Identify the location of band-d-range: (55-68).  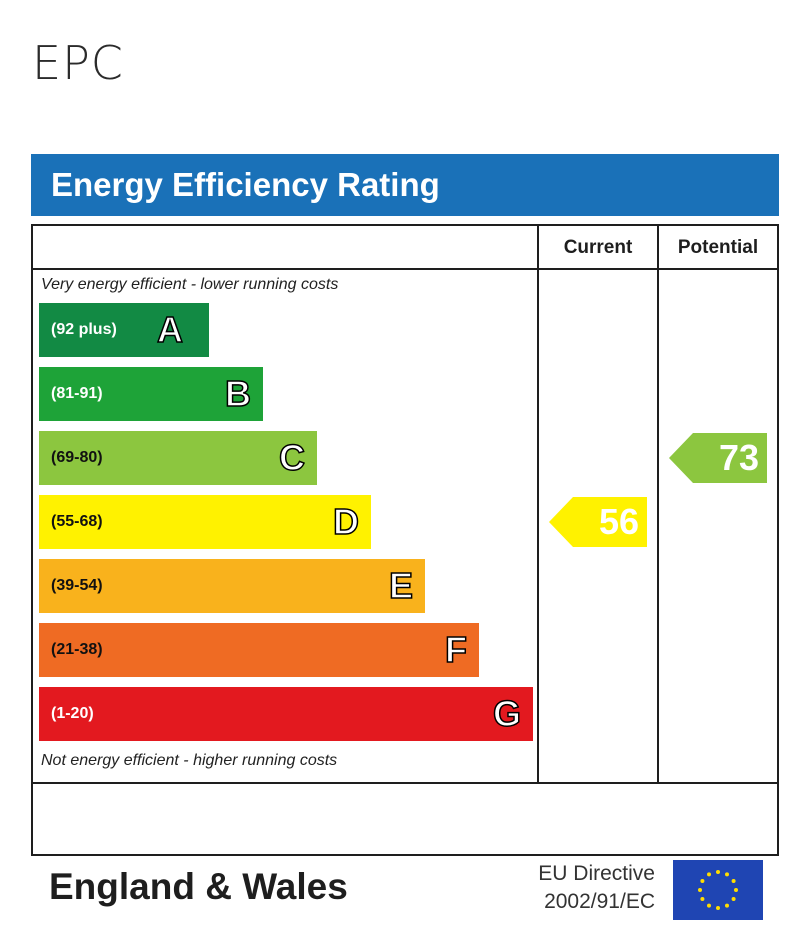
(77, 521).